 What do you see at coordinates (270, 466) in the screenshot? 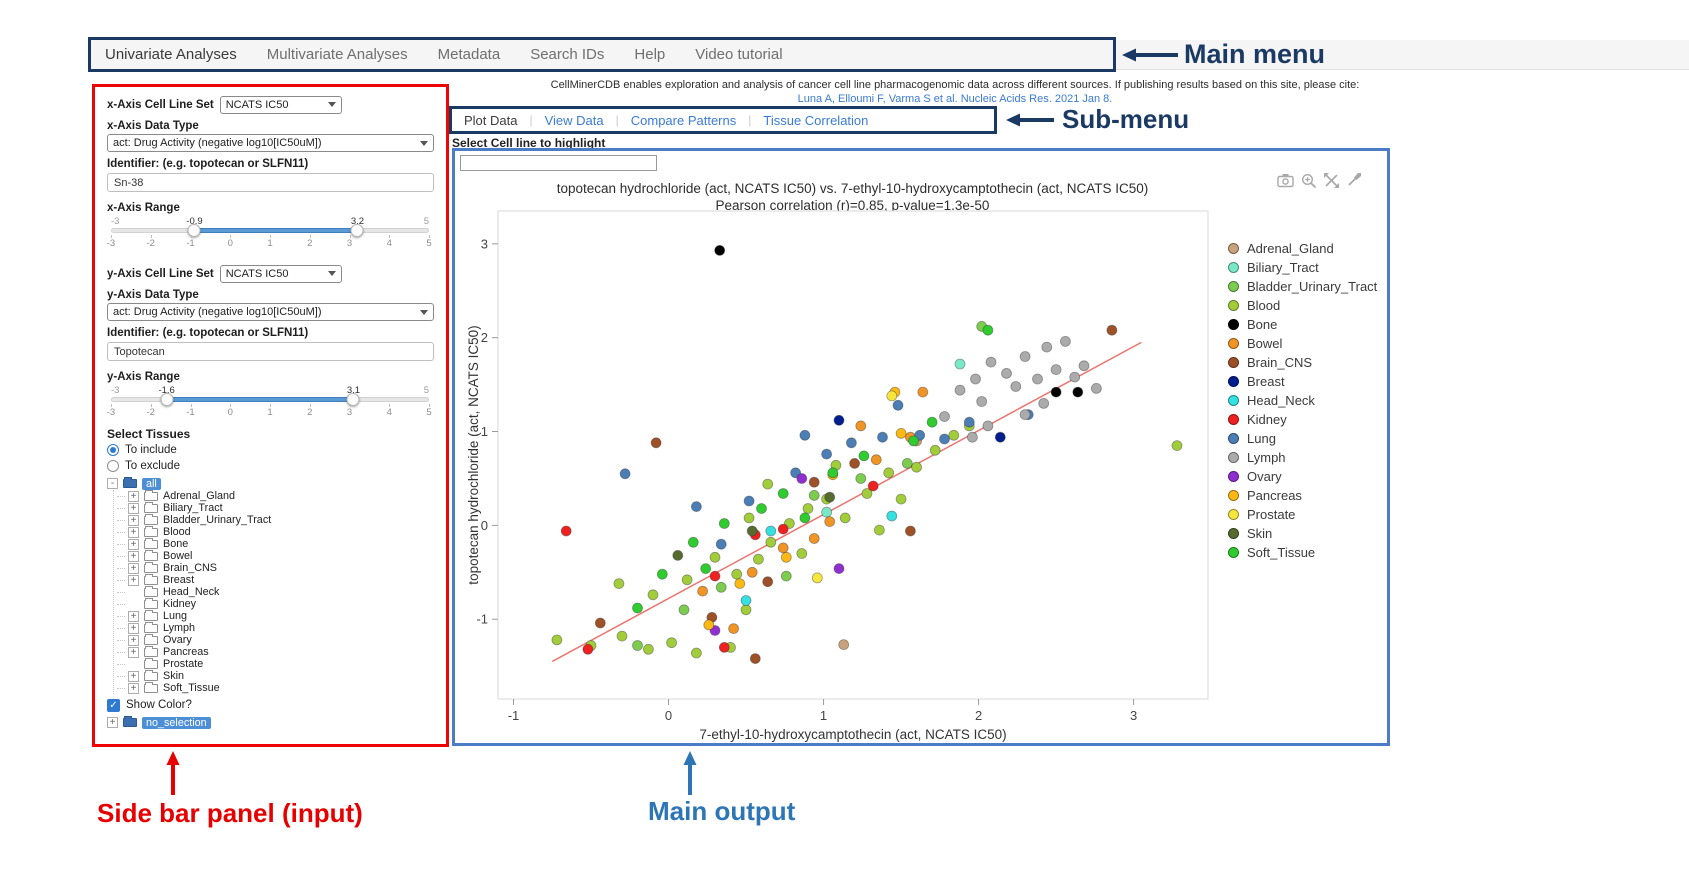
I see `tissue-exclude-radio: To exclude` at bounding box center [270, 466].